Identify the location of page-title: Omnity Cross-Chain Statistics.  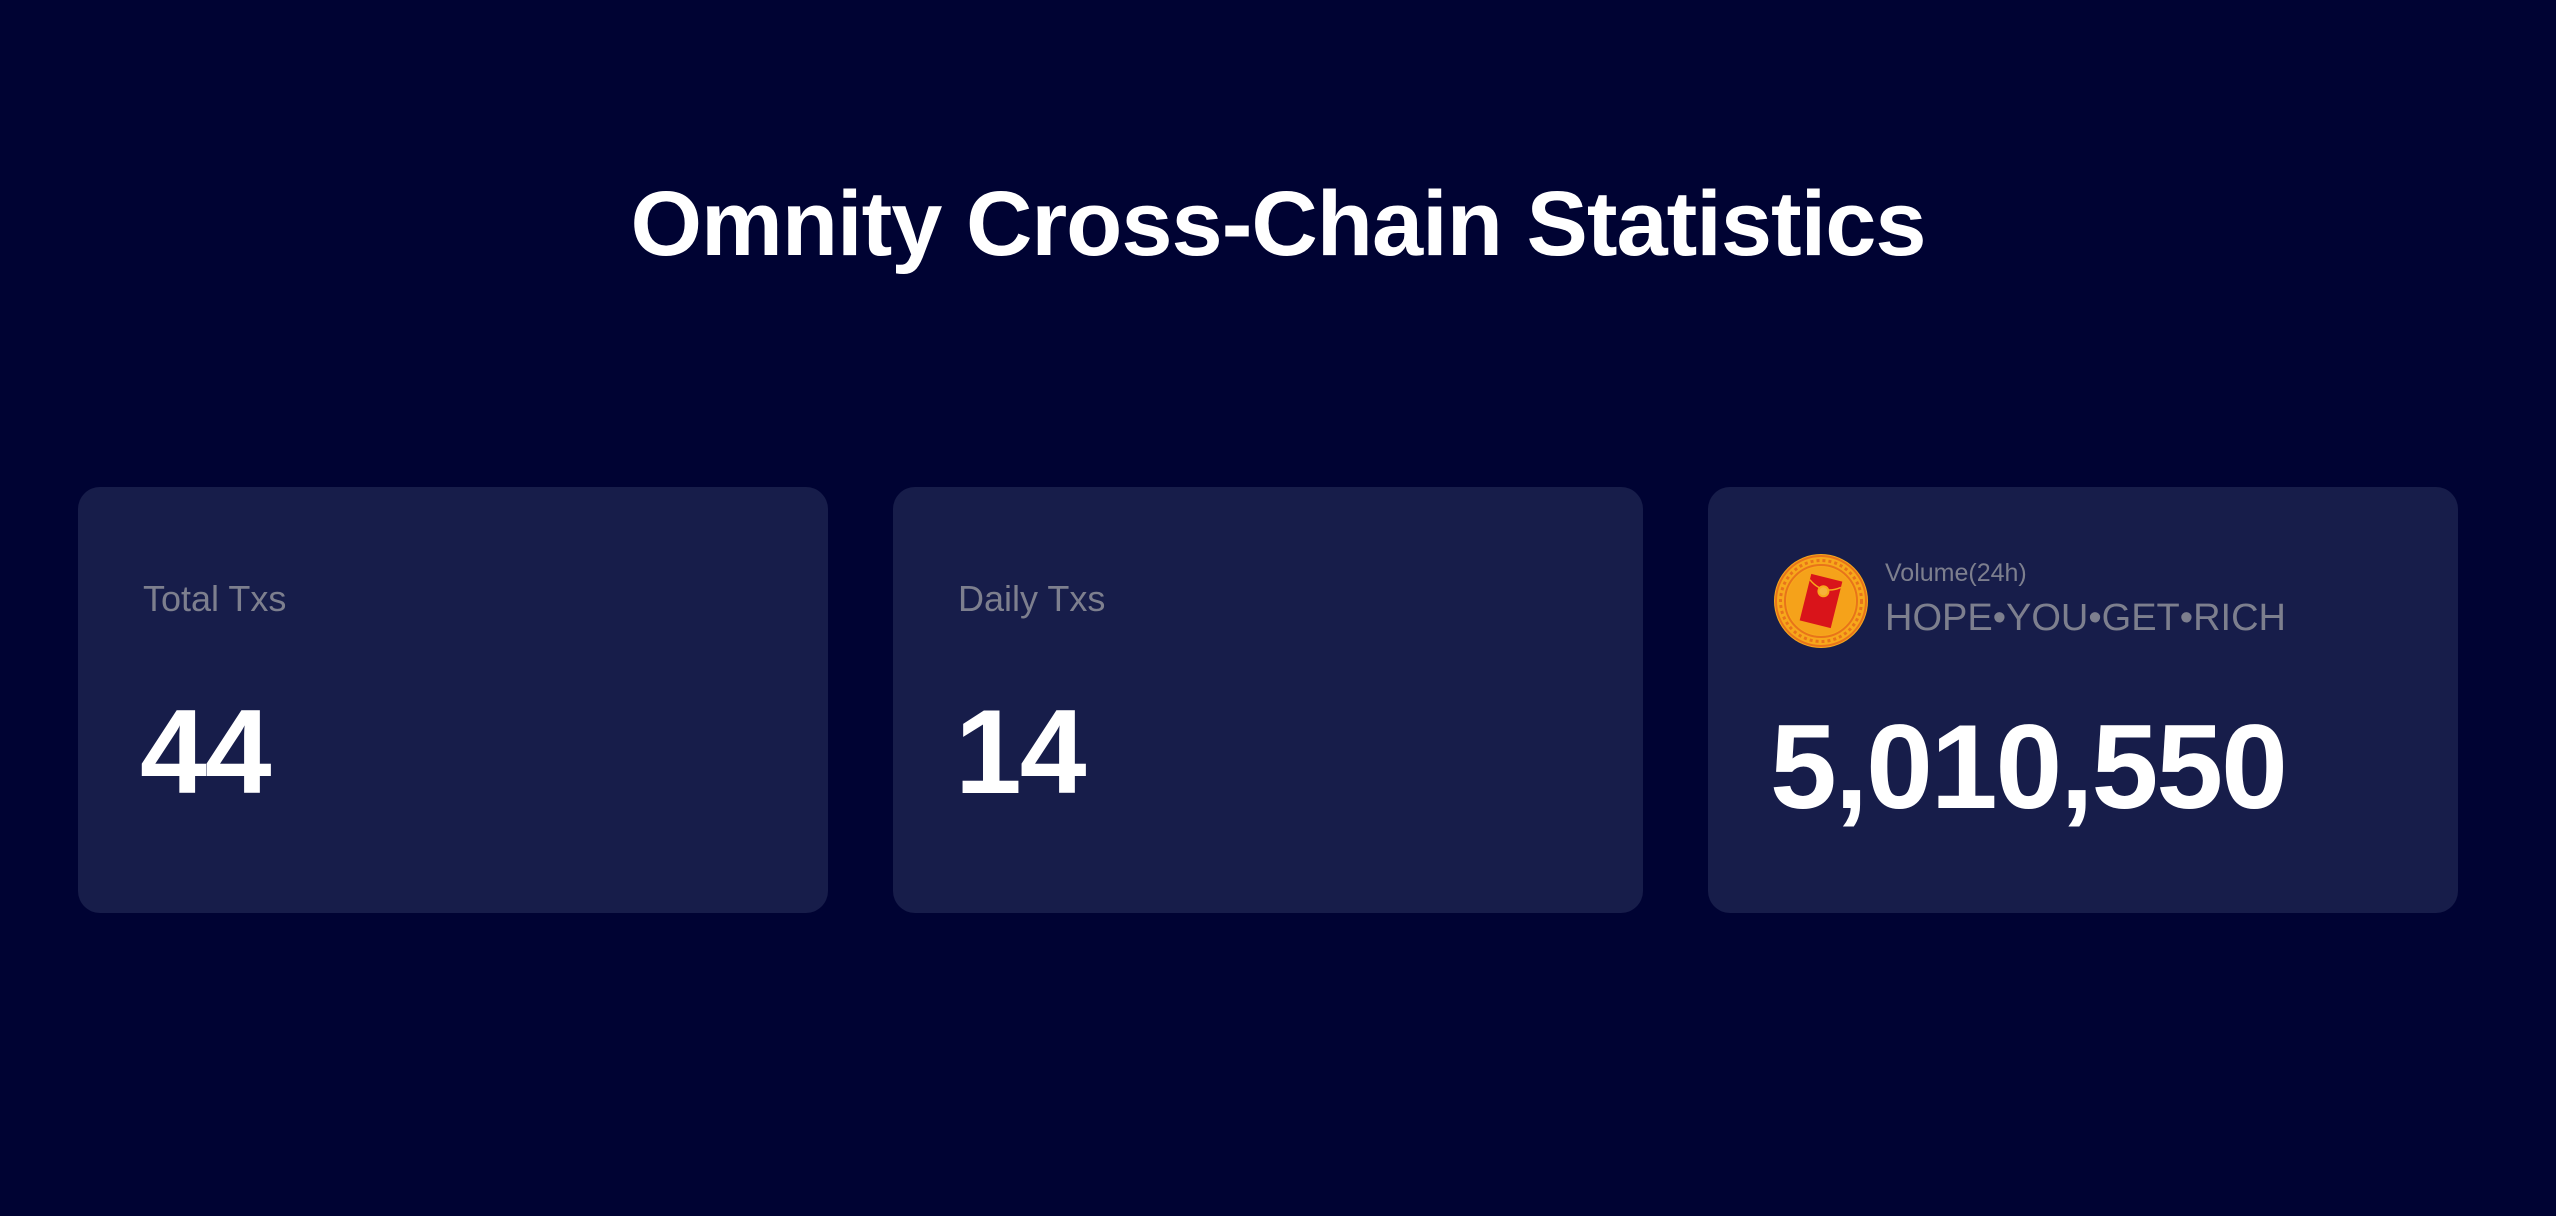
(1278, 223).